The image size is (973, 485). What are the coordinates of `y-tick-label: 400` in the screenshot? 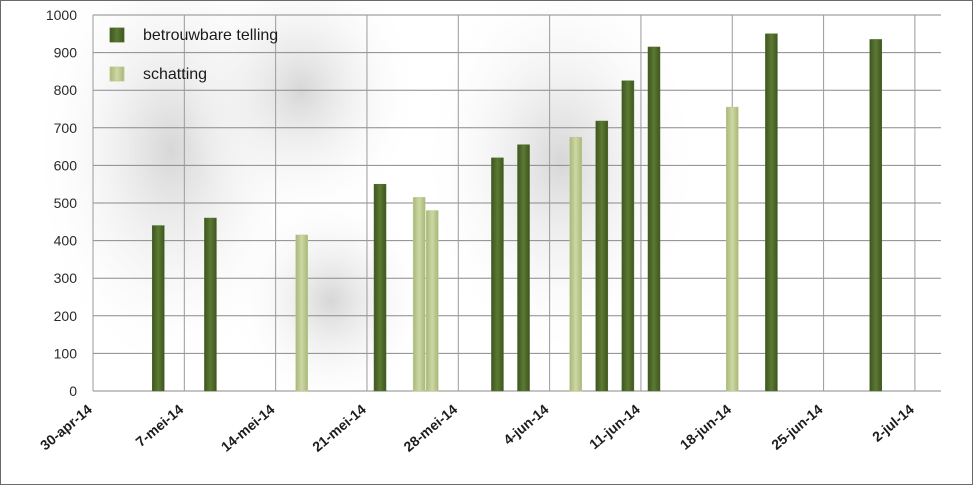 It's located at (66, 241).